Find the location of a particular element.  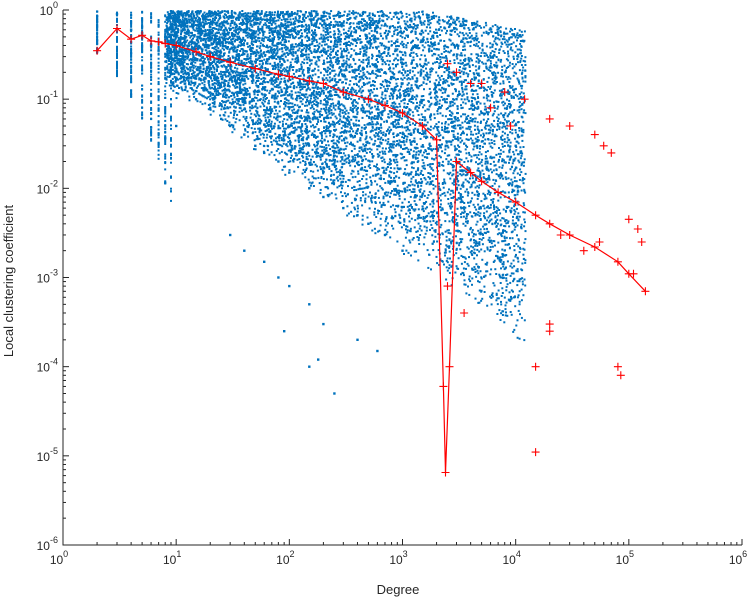

x-axis-ticks: 10⁰ 10¹ 10² 10³ 10⁴ 10⁵ 10⁶ is located at coordinates (398, 553).